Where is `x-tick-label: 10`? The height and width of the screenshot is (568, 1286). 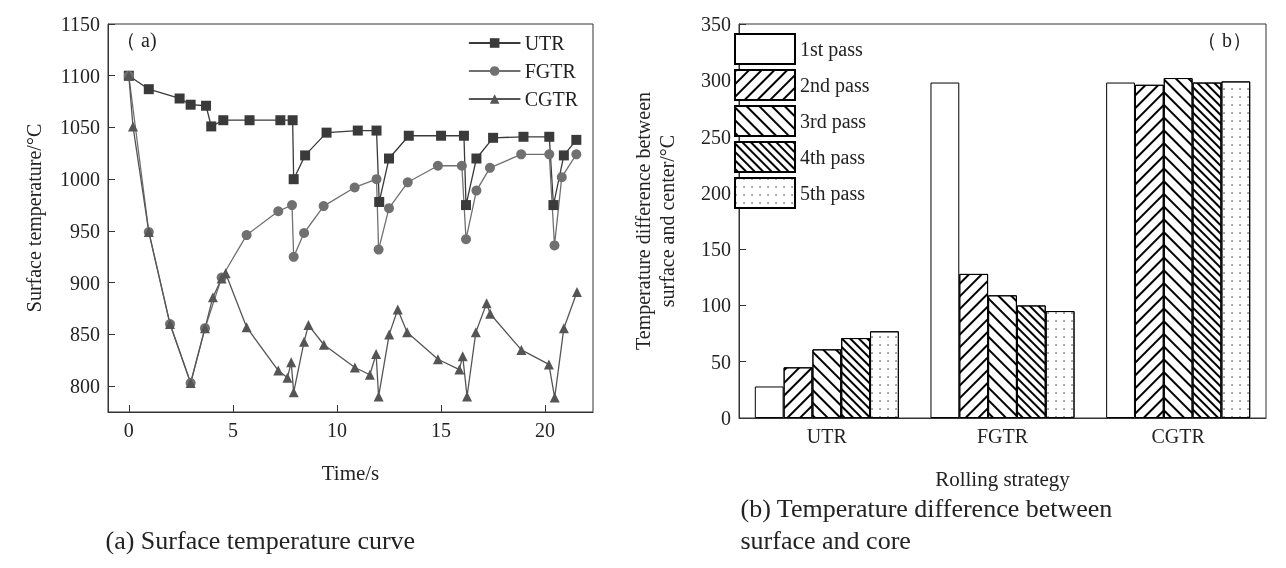 x-tick-label: 10 is located at coordinates (336, 430).